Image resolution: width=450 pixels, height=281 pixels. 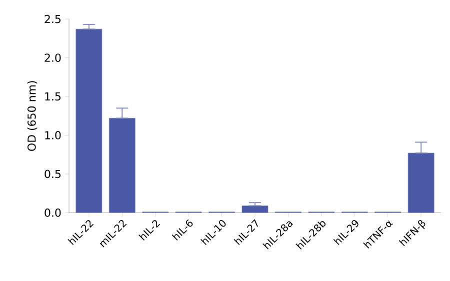 I want to click on y-tick-label: 2.5, so click(x=52, y=19).